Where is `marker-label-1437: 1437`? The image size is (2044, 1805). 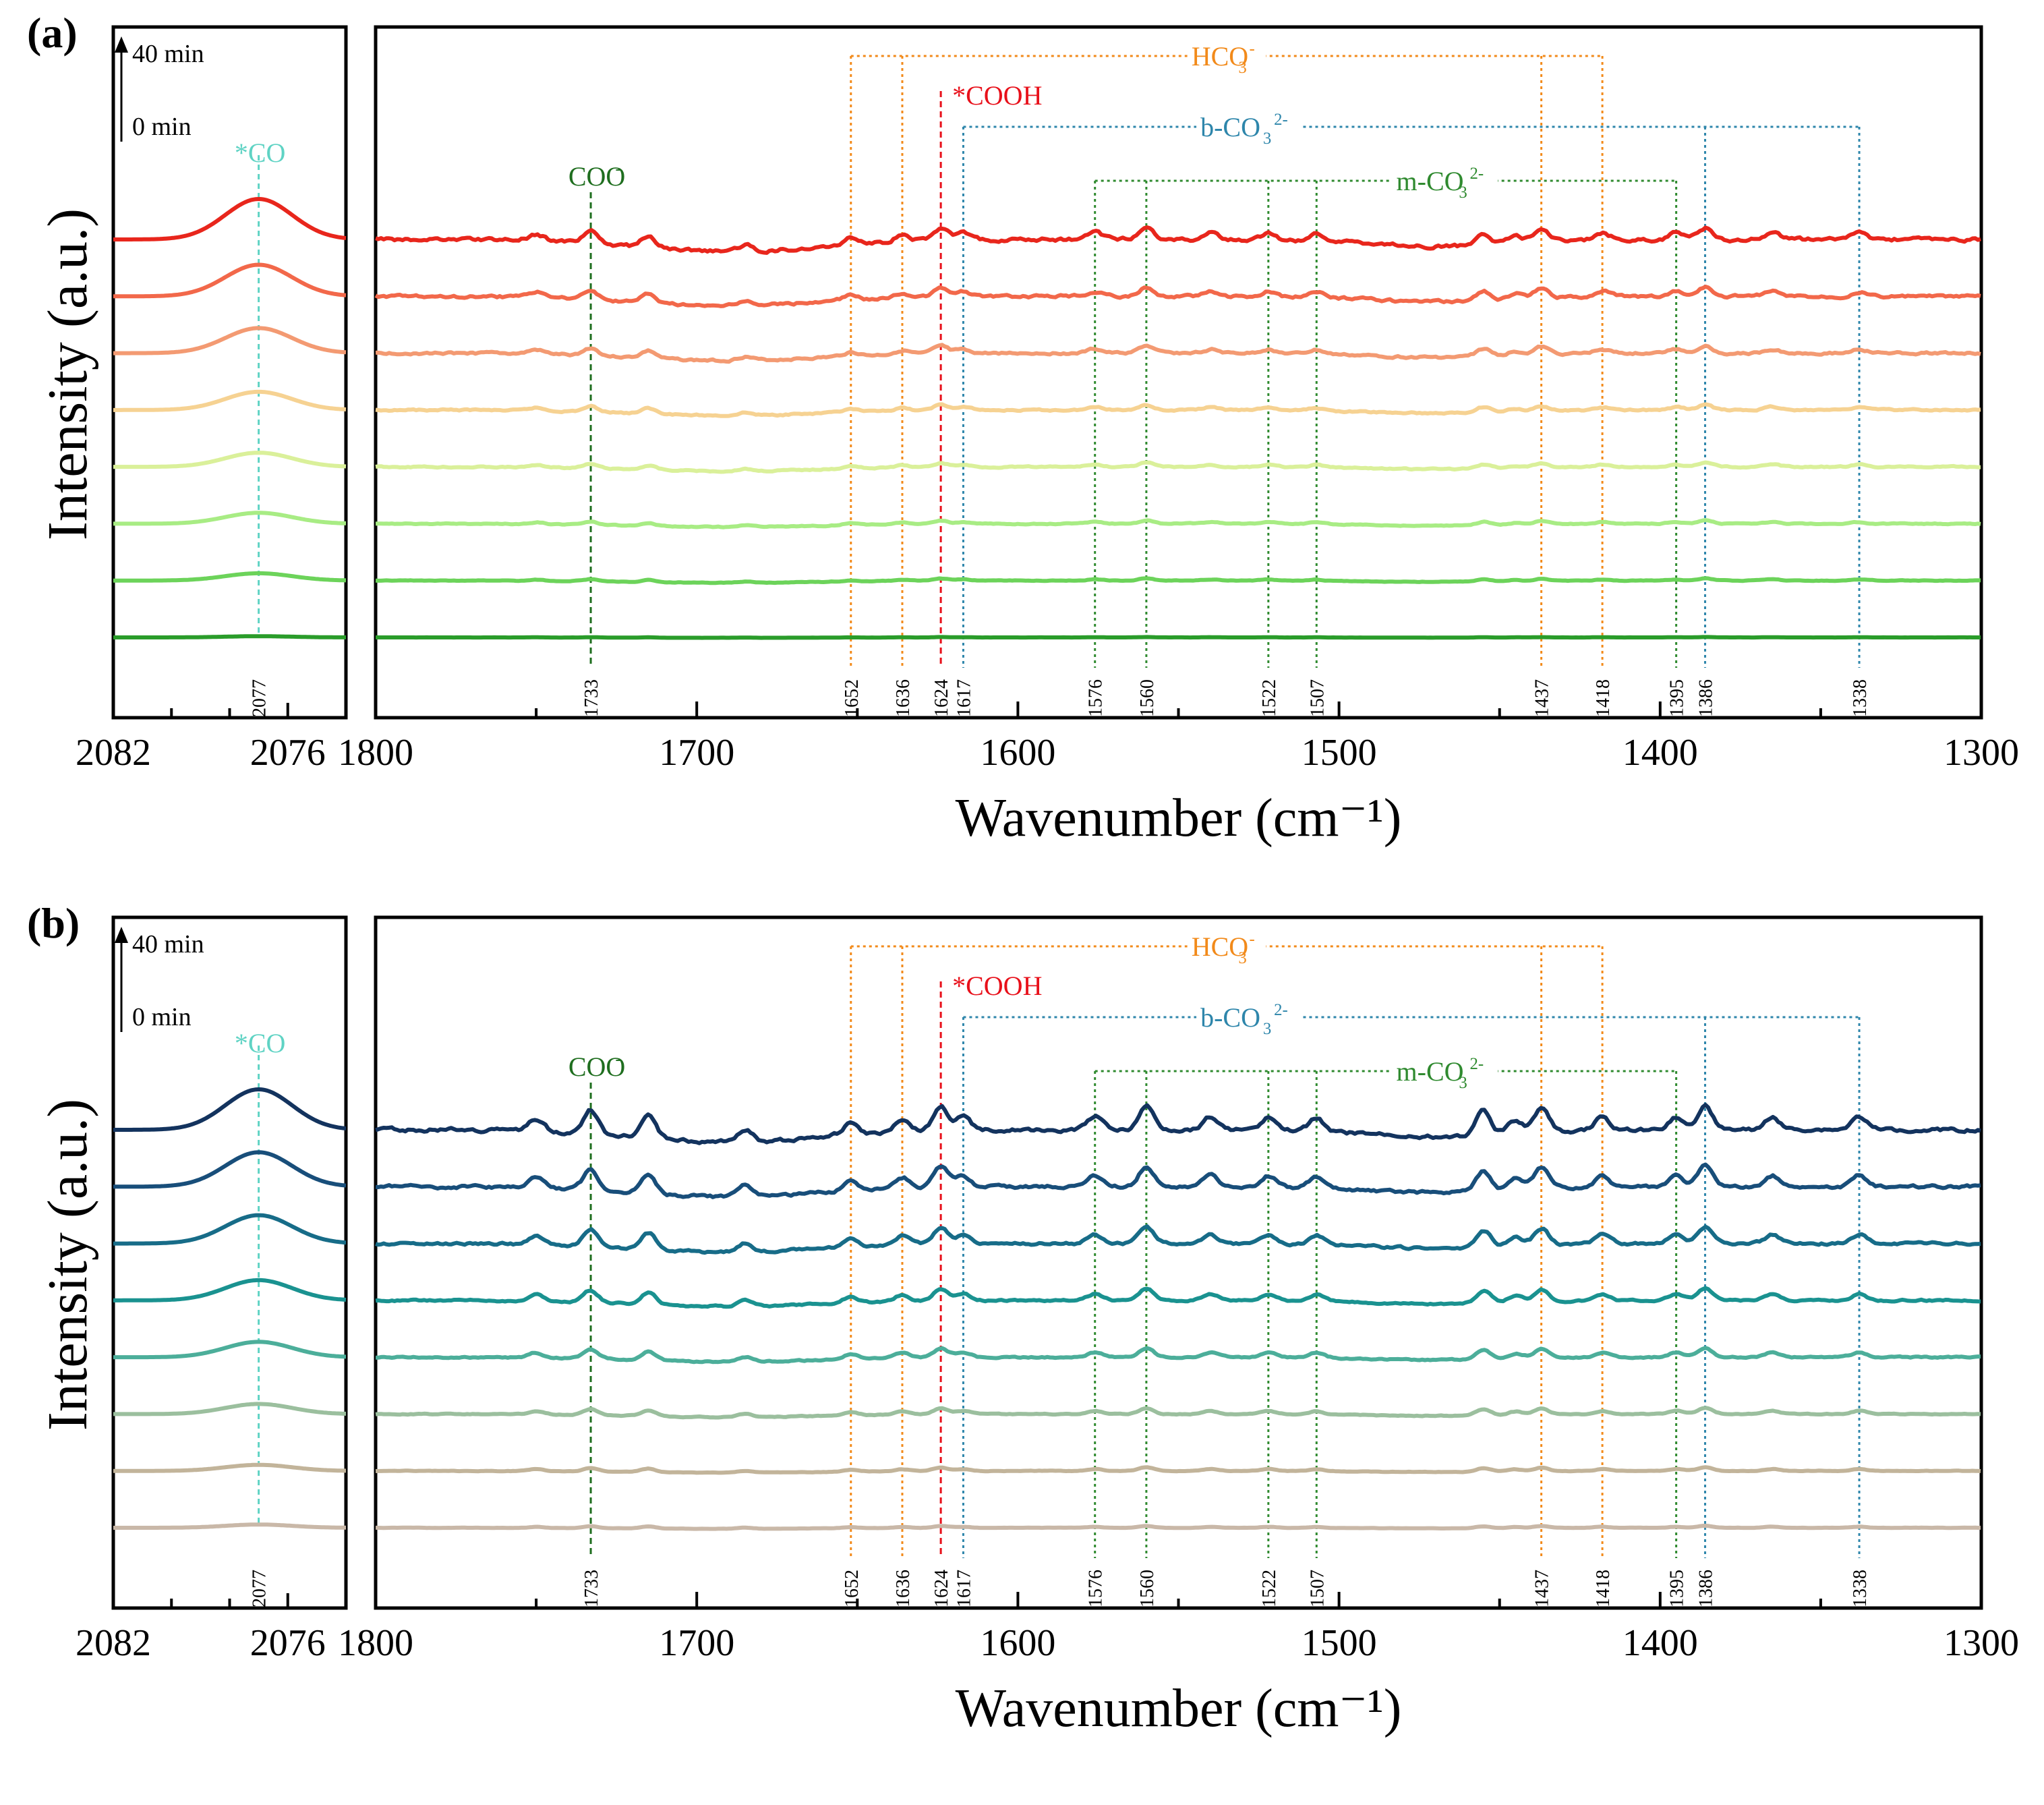
marker-label-1437: 1437 is located at coordinates (1543, 1588).